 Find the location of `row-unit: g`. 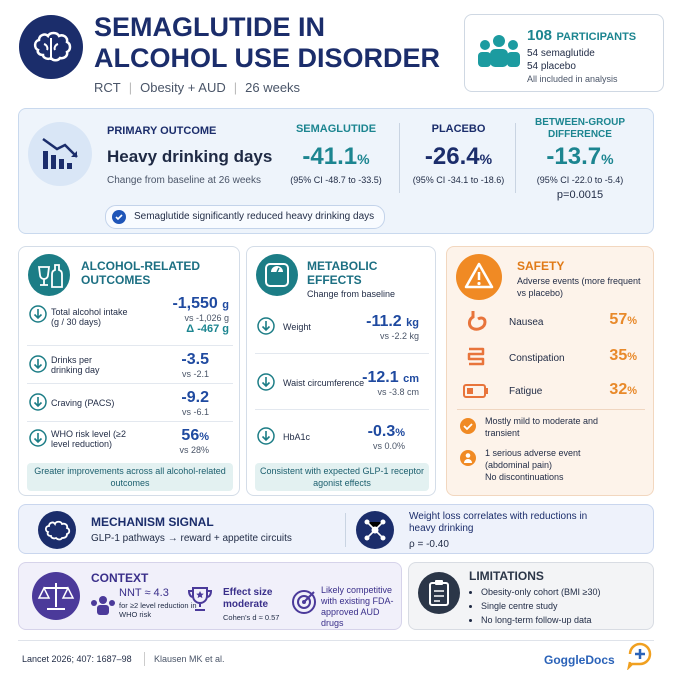

row-unit: g is located at coordinates (225, 305).